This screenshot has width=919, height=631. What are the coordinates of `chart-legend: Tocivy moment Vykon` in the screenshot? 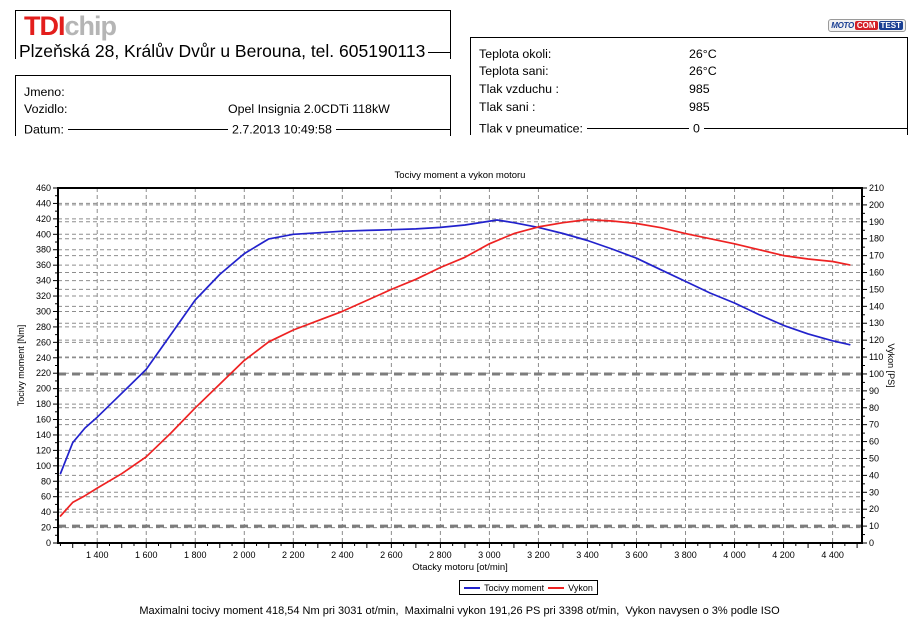 It's located at (528, 587).